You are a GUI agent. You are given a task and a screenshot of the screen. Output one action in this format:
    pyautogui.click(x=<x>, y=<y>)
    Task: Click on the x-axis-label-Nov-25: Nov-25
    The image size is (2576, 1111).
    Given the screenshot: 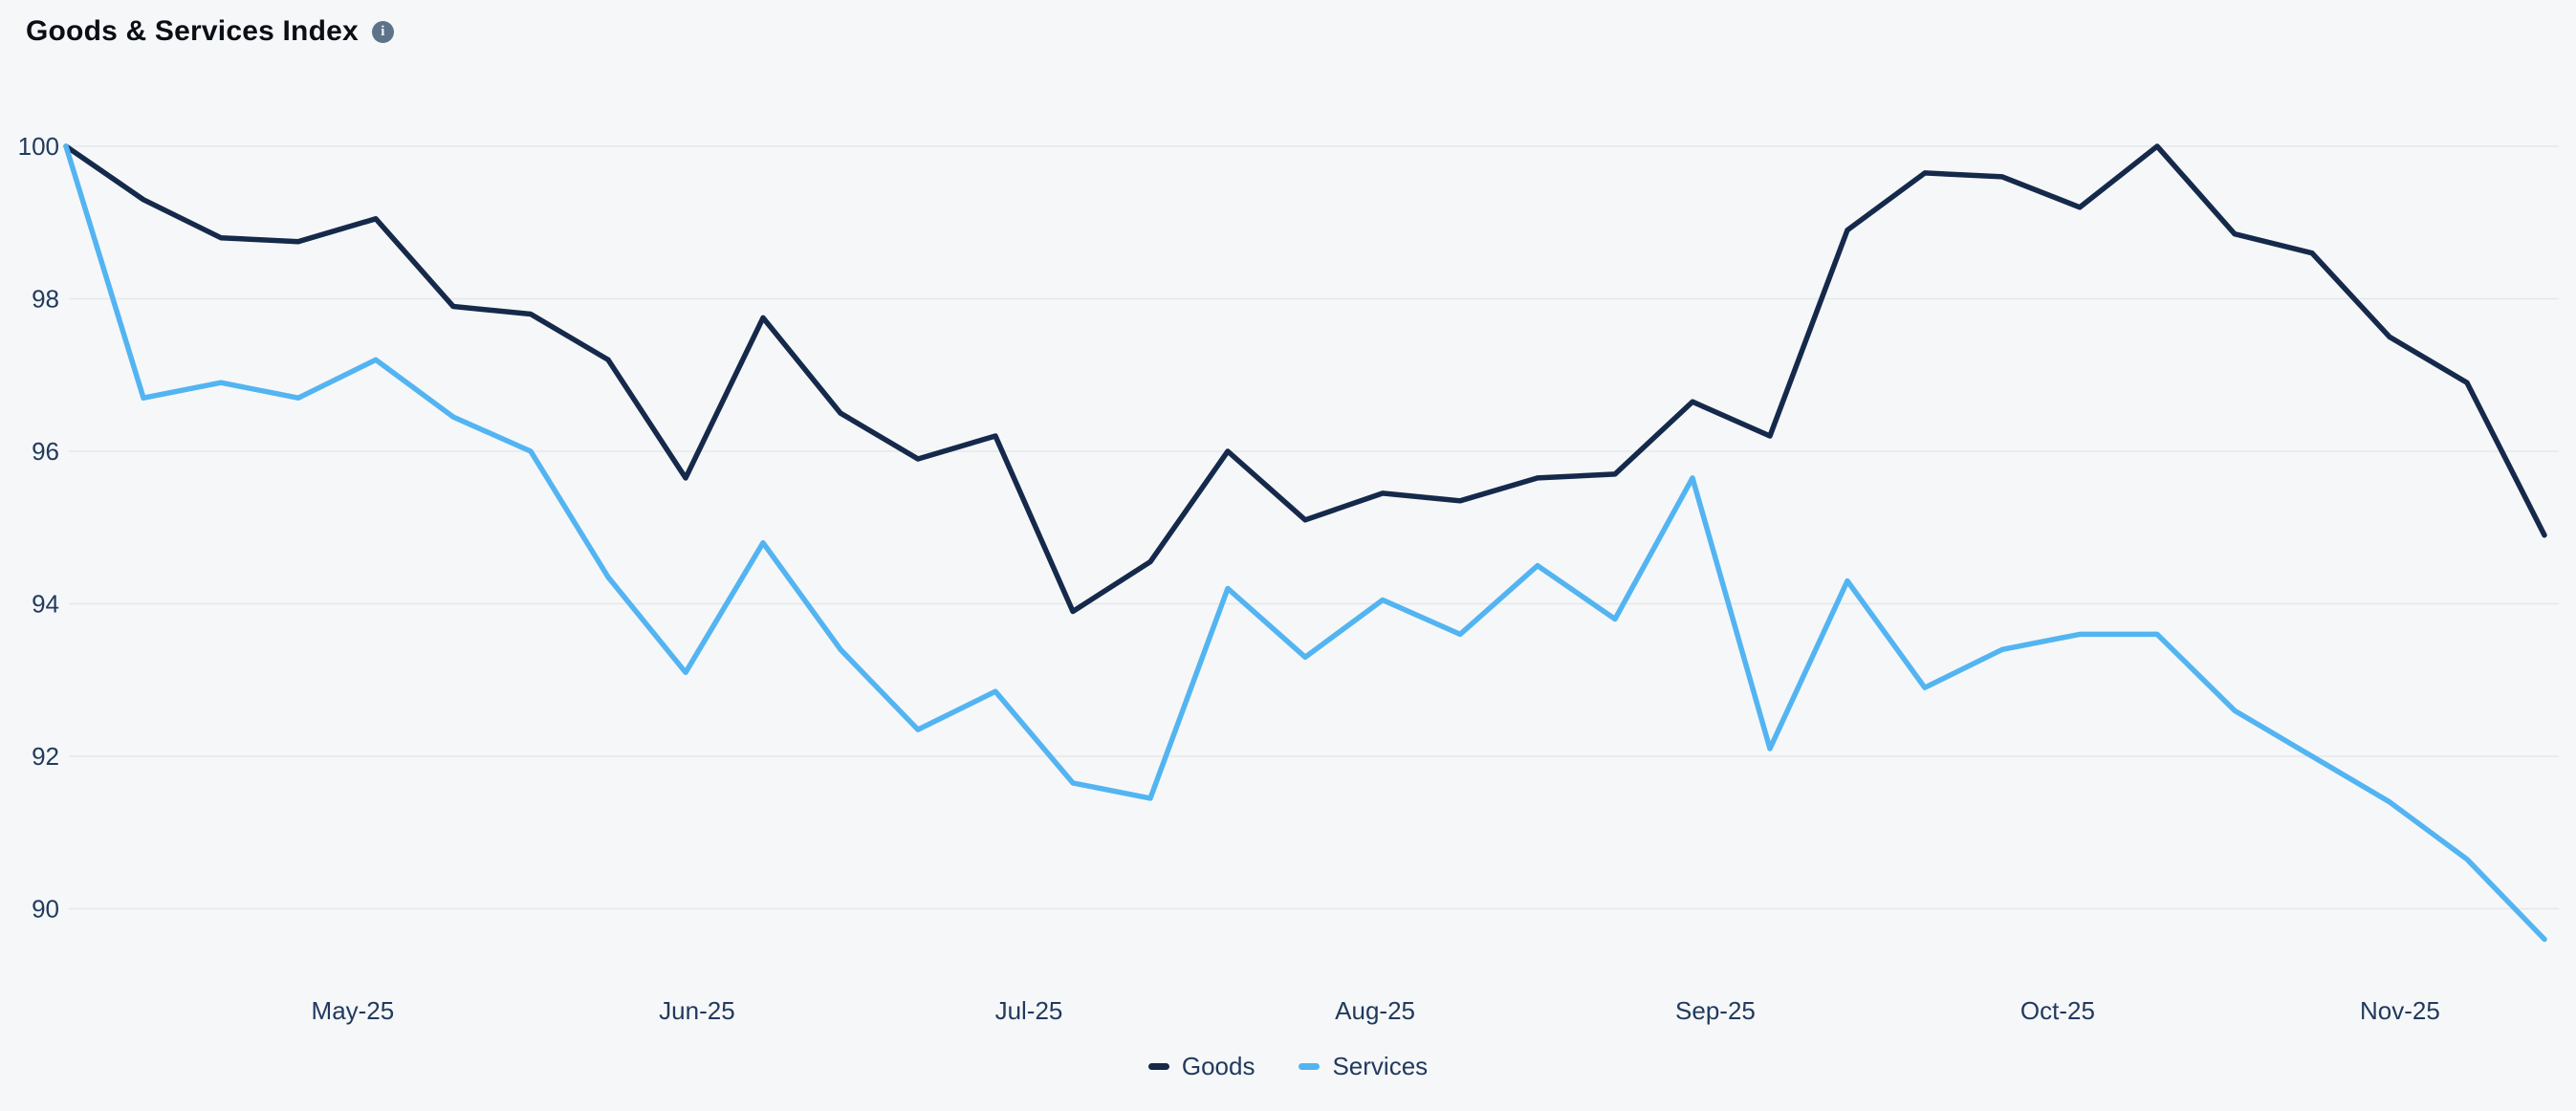 What is the action you would take?
    pyautogui.click(x=2400, y=1010)
    